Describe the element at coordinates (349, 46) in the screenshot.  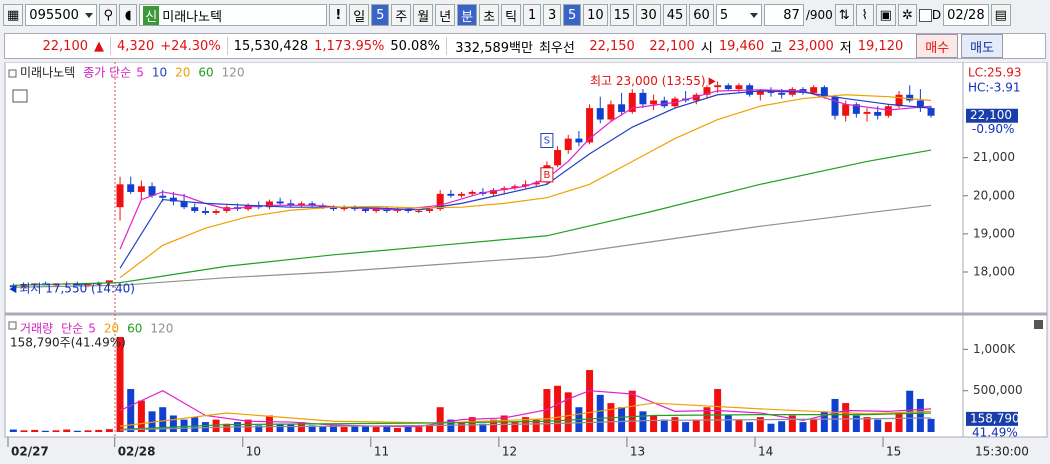
I see `volume-rate: 1,173.95%` at that location.